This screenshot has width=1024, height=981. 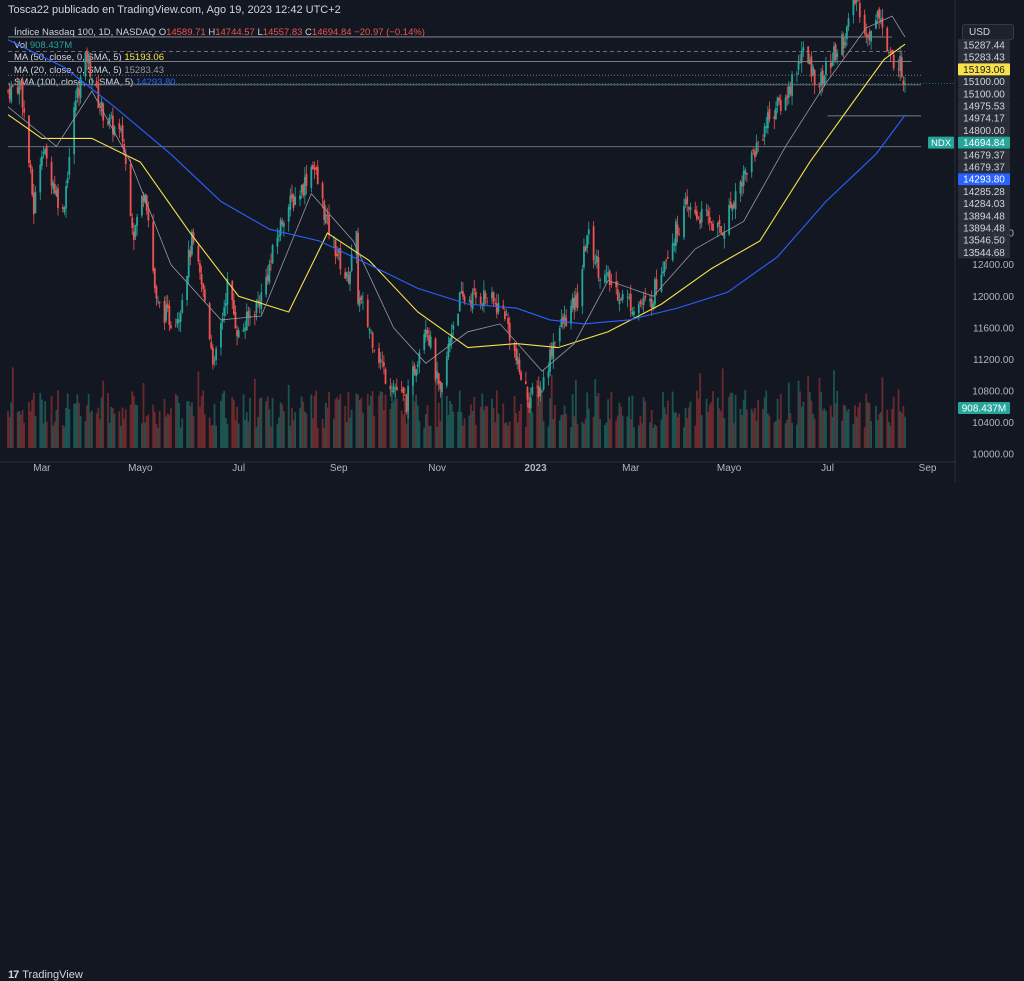 I want to click on tradingview-logo: 17 TradingView, so click(x=45, y=975).